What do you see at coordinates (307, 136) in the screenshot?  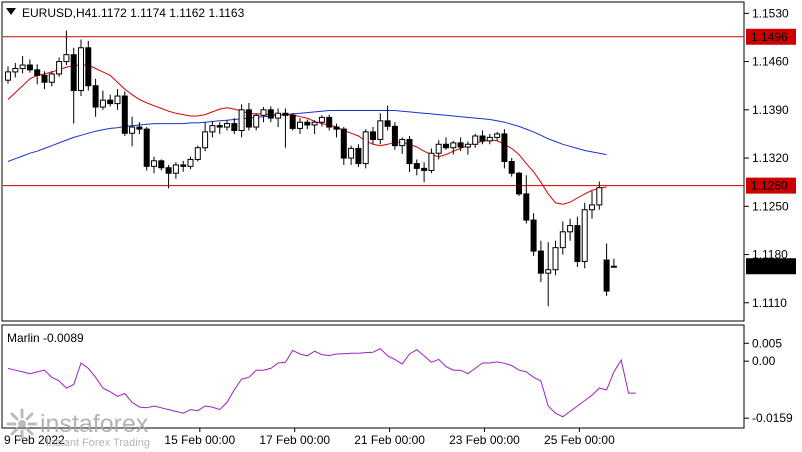 I see `ma-slow-line` at bounding box center [307, 136].